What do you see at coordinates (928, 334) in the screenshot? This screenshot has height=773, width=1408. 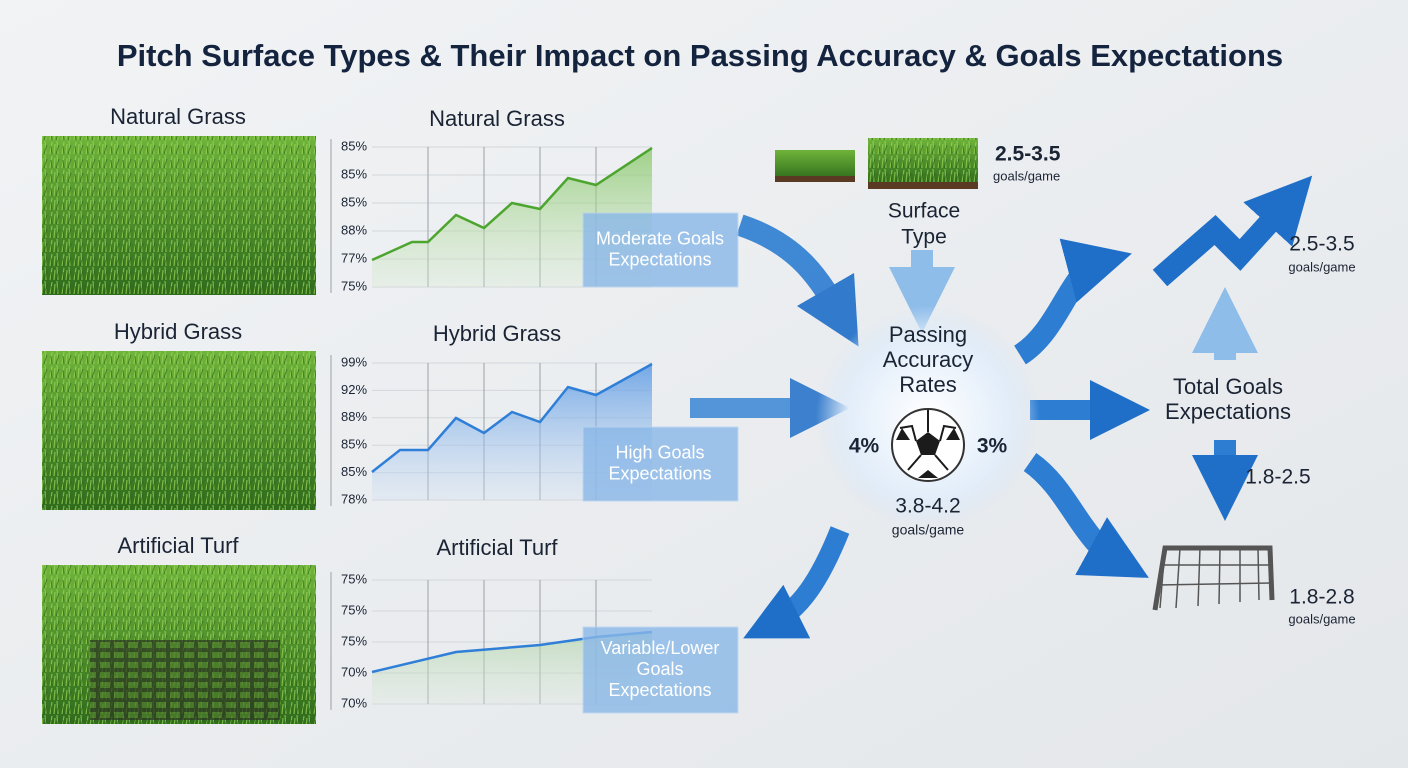 I see `label: Passing` at bounding box center [928, 334].